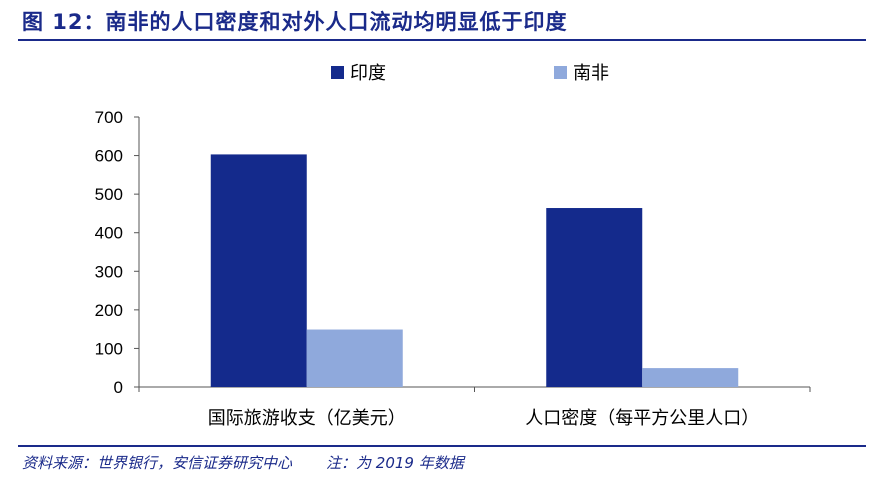  Describe the element at coordinates (368, 73) in the screenshot. I see `legend-label-india: 印度` at that location.